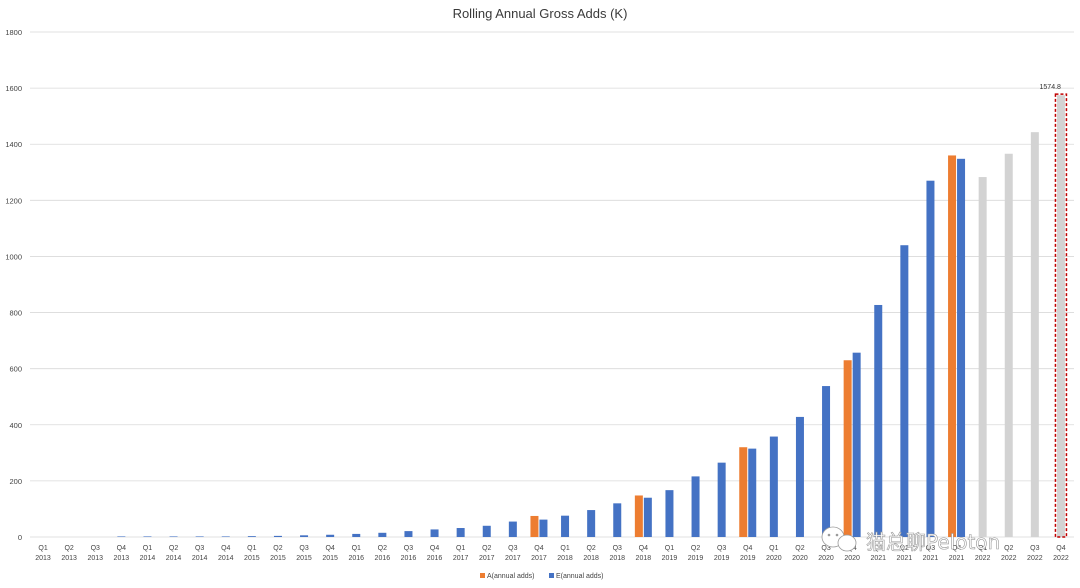 The height and width of the screenshot is (588, 1080). What do you see at coordinates (15, 425) in the screenshot?
I see `y-tick-label: 400` at bounding box center [15, 425].